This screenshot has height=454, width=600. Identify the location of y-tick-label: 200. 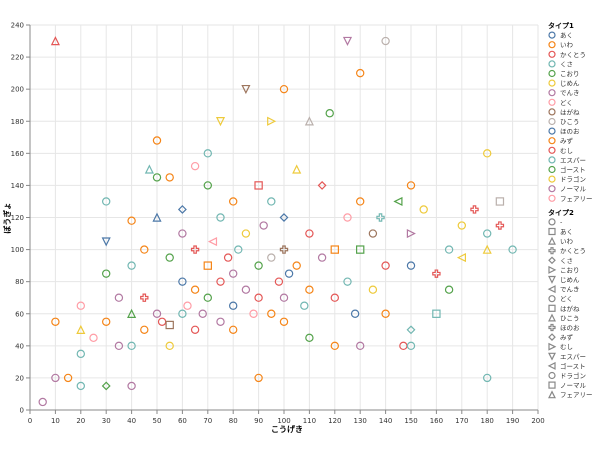
(17, 90).